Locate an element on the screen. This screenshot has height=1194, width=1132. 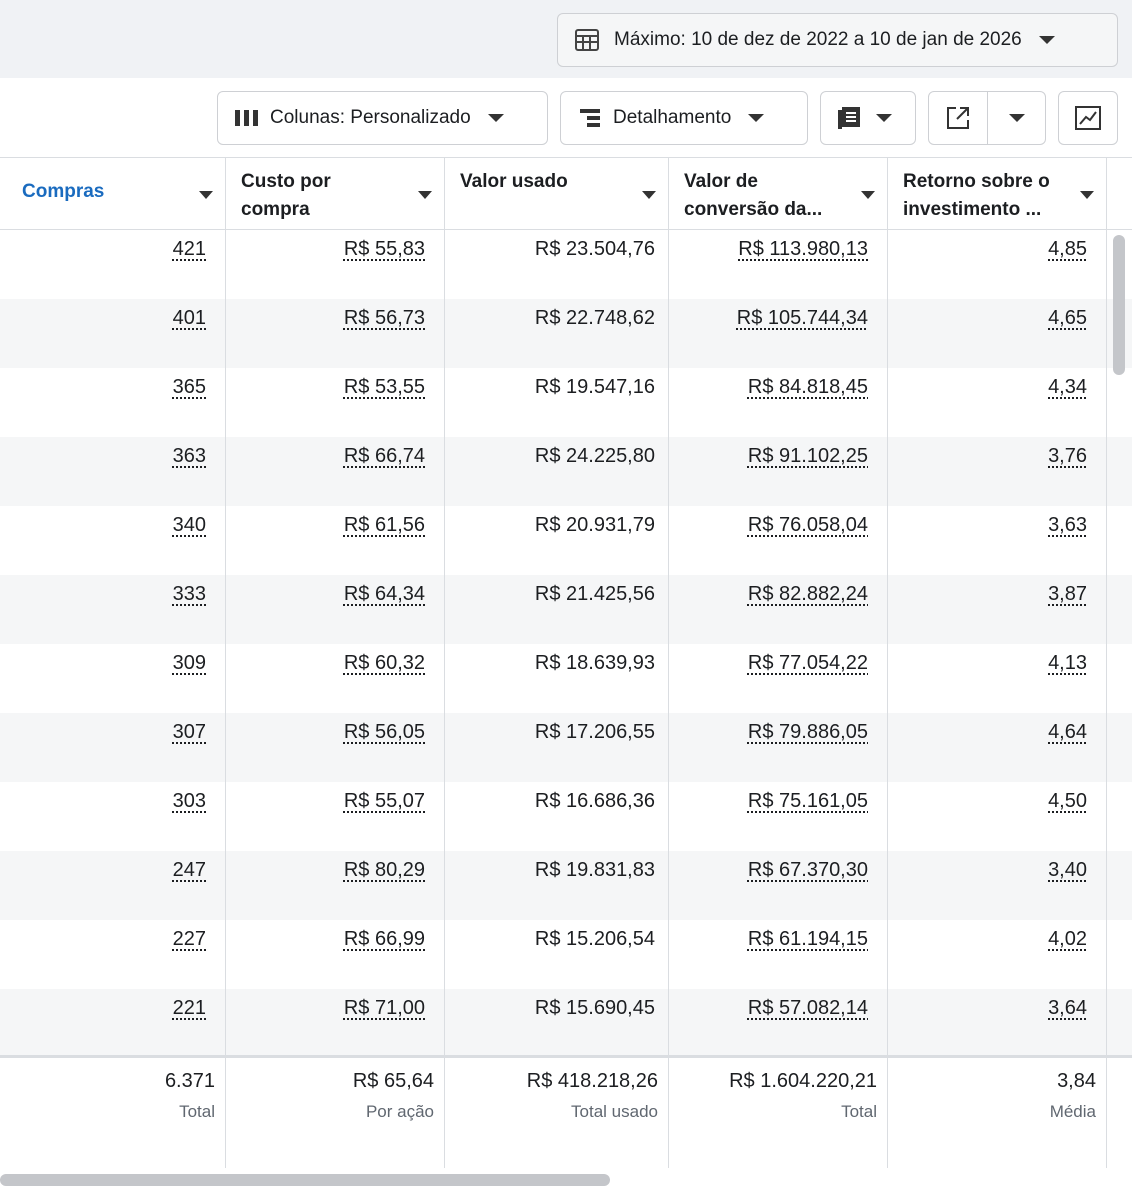
chart-button is located at coordinates (1088, 118).